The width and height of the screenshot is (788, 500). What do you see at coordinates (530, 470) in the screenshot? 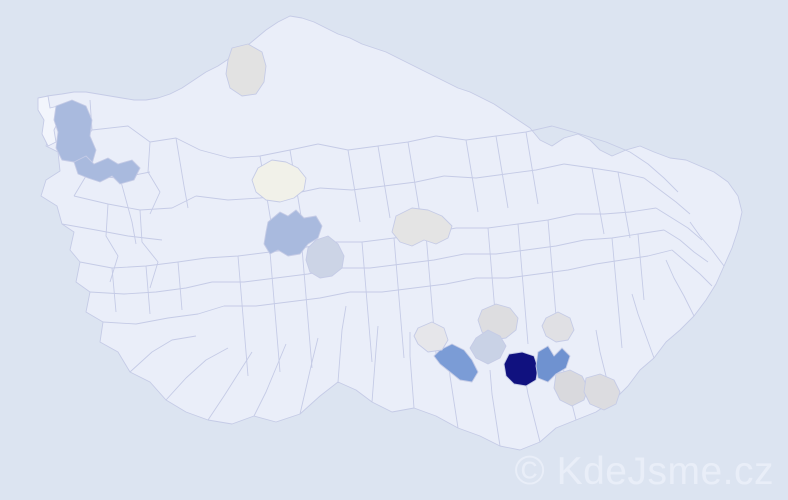
I see `copyright-icon: ©` at bounding box center [530, 470].